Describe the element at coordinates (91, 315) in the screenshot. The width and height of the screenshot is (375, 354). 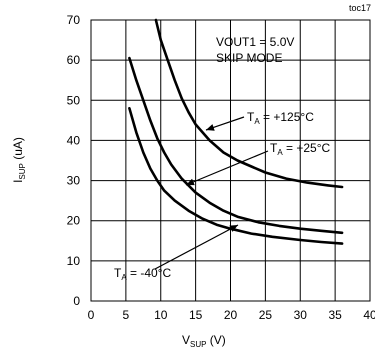
I see `x-tick-label: 0` at that location.